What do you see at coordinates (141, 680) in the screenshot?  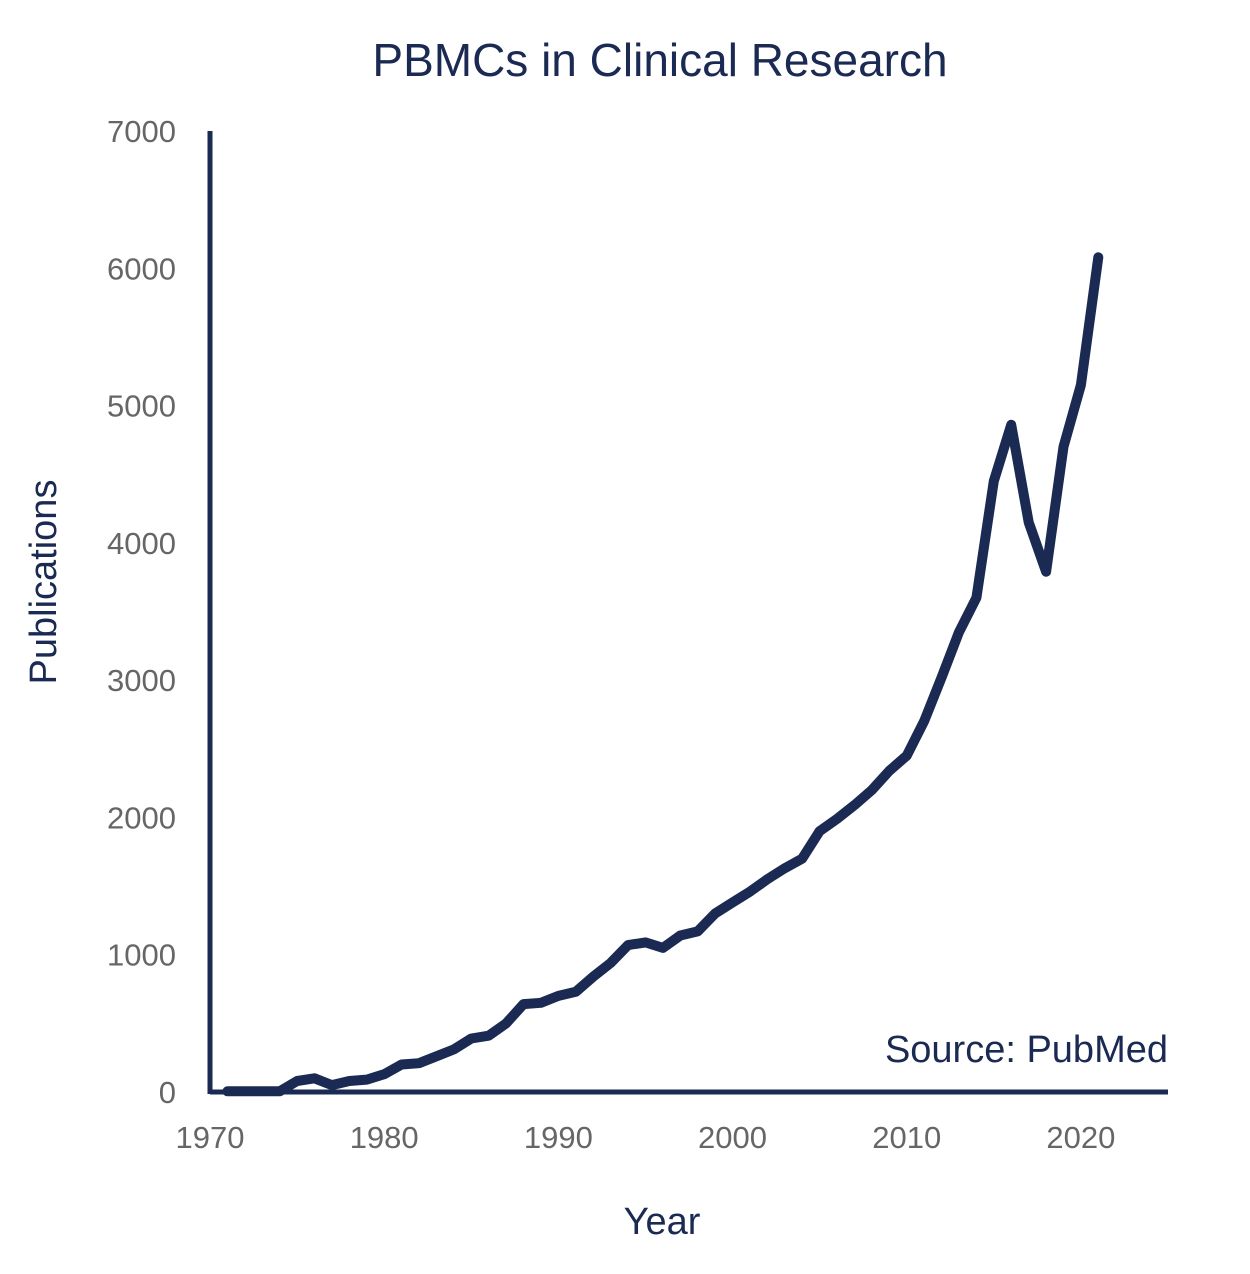 I see `y-tick-label: 3000` at bounding box center [141, 680].